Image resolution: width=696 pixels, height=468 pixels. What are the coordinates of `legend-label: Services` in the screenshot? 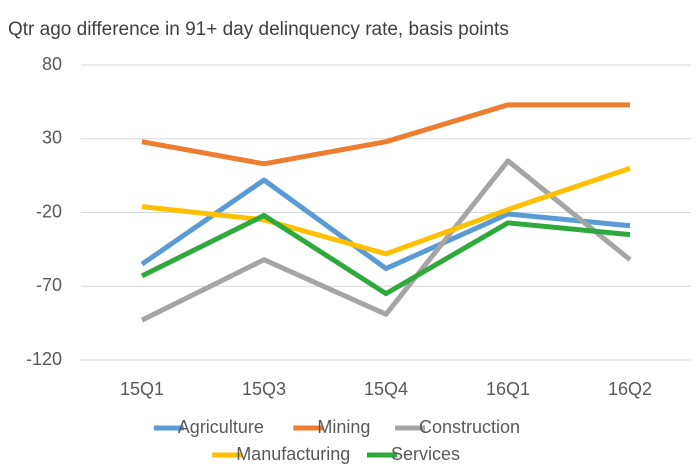 It's located at (425, 454).